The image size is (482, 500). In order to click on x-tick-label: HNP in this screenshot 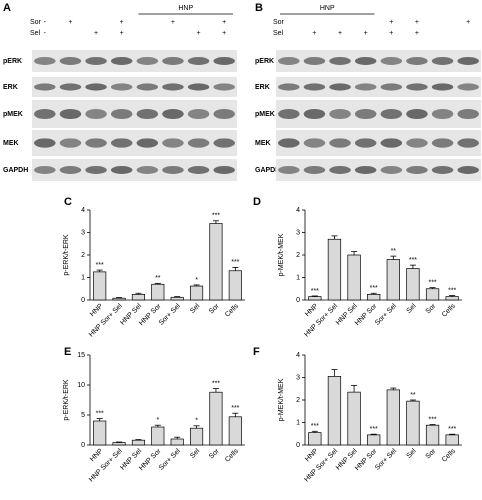, I will do `click(312, 456)`.